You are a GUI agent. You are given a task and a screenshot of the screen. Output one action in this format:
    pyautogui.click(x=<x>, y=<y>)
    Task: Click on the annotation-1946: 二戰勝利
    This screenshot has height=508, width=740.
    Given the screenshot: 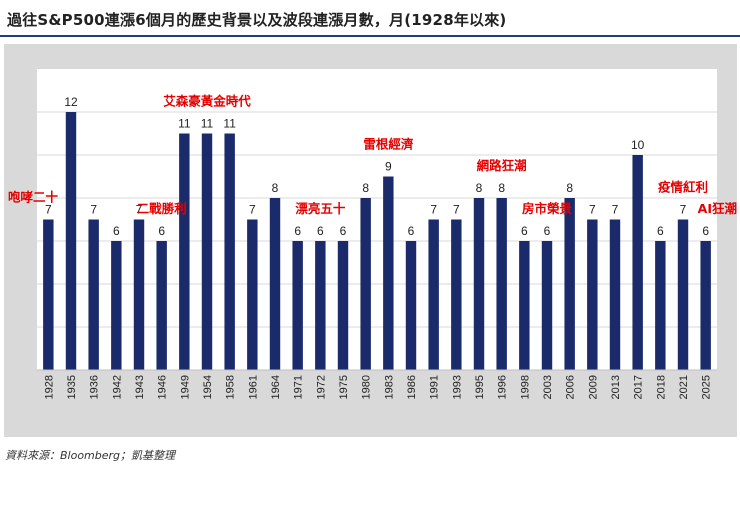 What is the action you would take?
    pyautogui.click(x=162, y=208)
    